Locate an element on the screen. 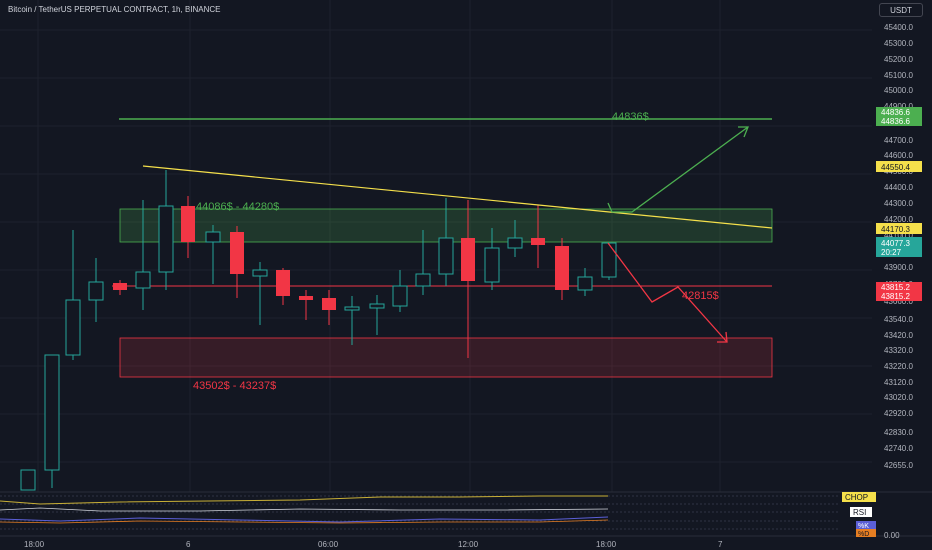 This screenshot has width=932, height=550. support-price-badge is located at coordinates (899, 287).